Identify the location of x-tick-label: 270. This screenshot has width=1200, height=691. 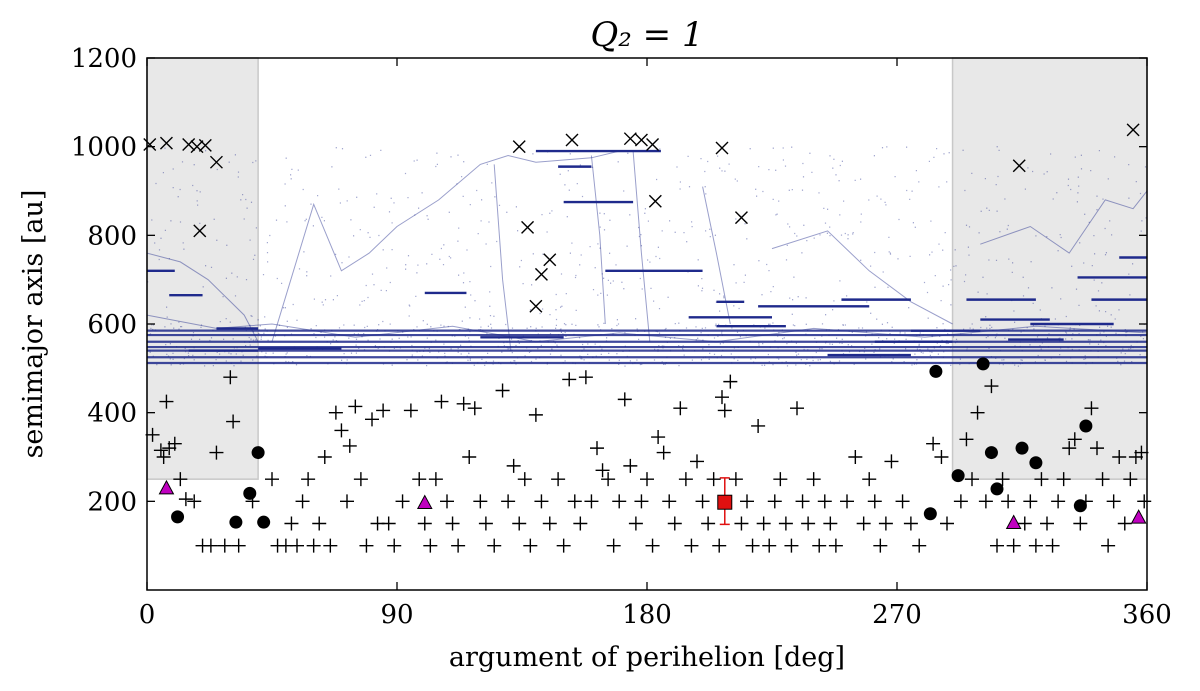
(897, 615).